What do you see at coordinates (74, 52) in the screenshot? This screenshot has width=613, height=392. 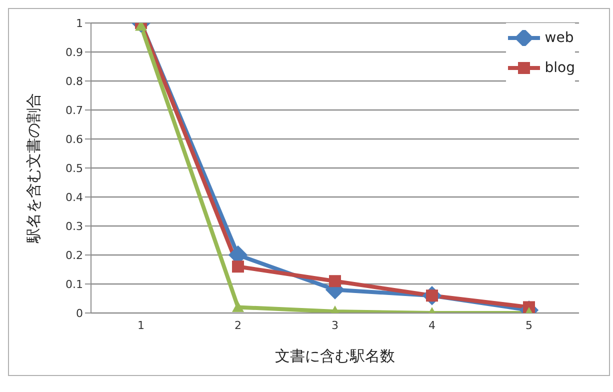 I see `y-tick-label: 0.9` at bounding box center [74, 52].